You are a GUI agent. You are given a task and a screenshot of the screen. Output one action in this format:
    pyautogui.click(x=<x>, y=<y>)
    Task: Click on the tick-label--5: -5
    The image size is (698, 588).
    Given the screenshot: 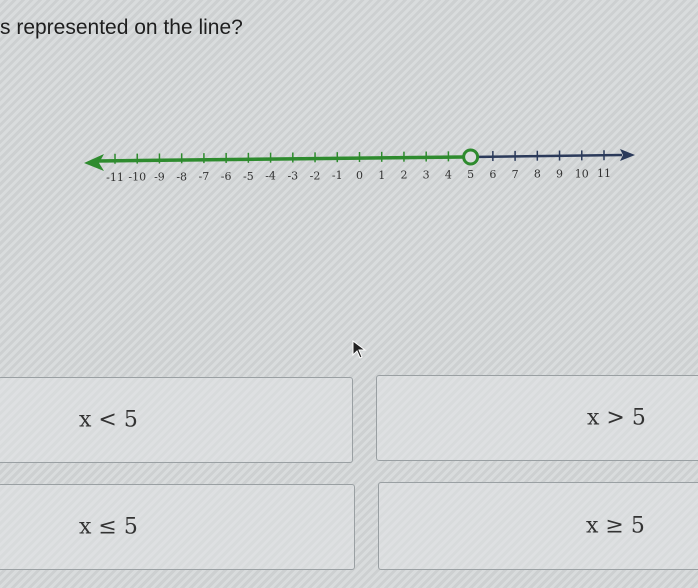 What is the action you would take?
    pyautogui.click(x=248, y=176)
    